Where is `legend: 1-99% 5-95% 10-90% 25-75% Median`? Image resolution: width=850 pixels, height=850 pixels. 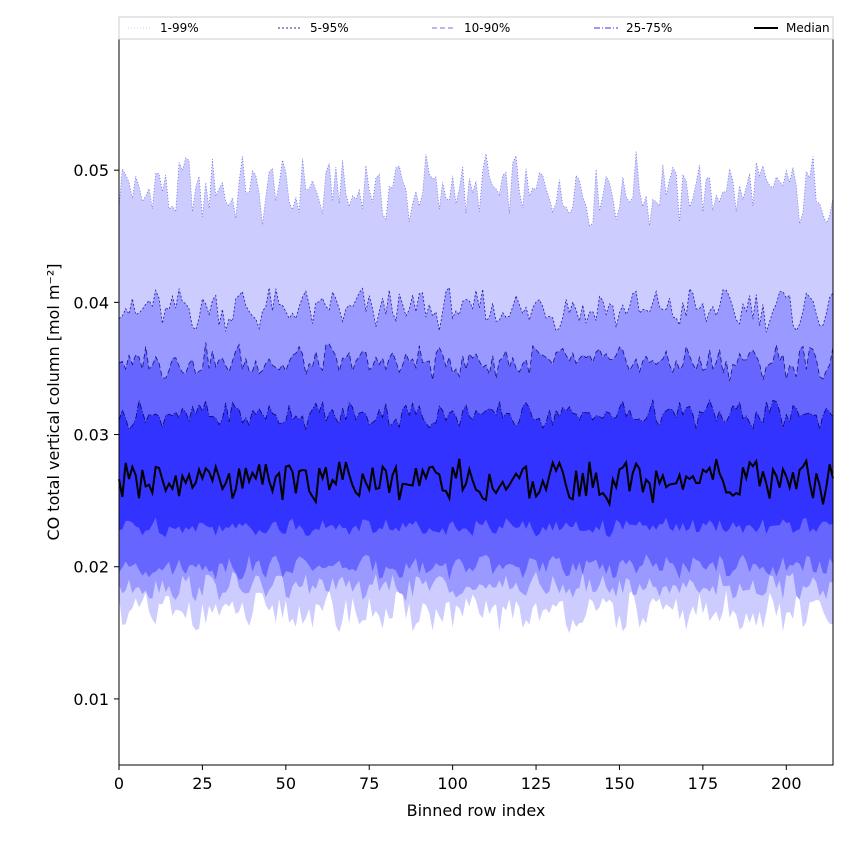 legend: 1-99% 5-95% 10-90% 25-75% Median is located at coordinates (476, 28).